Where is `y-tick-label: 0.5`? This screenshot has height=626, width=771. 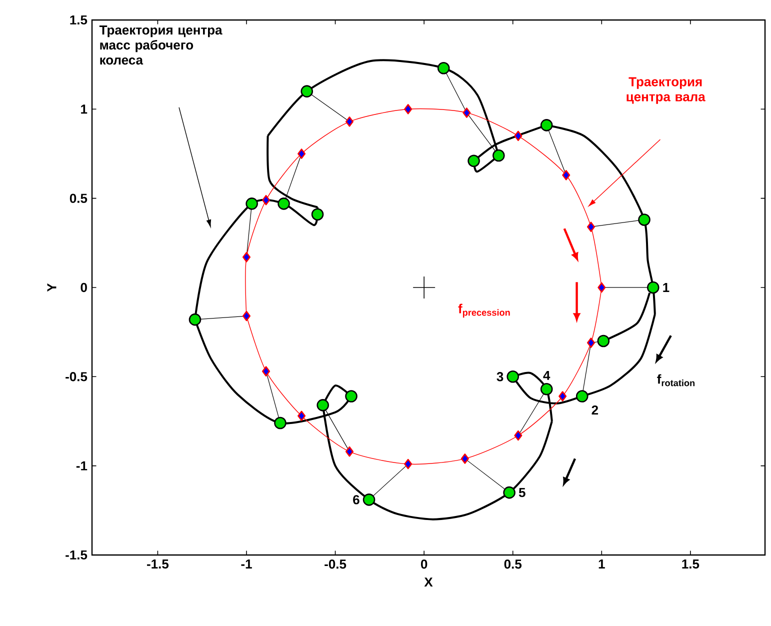 y-tick-label: 0.5 is located at coordinates (79, 198).